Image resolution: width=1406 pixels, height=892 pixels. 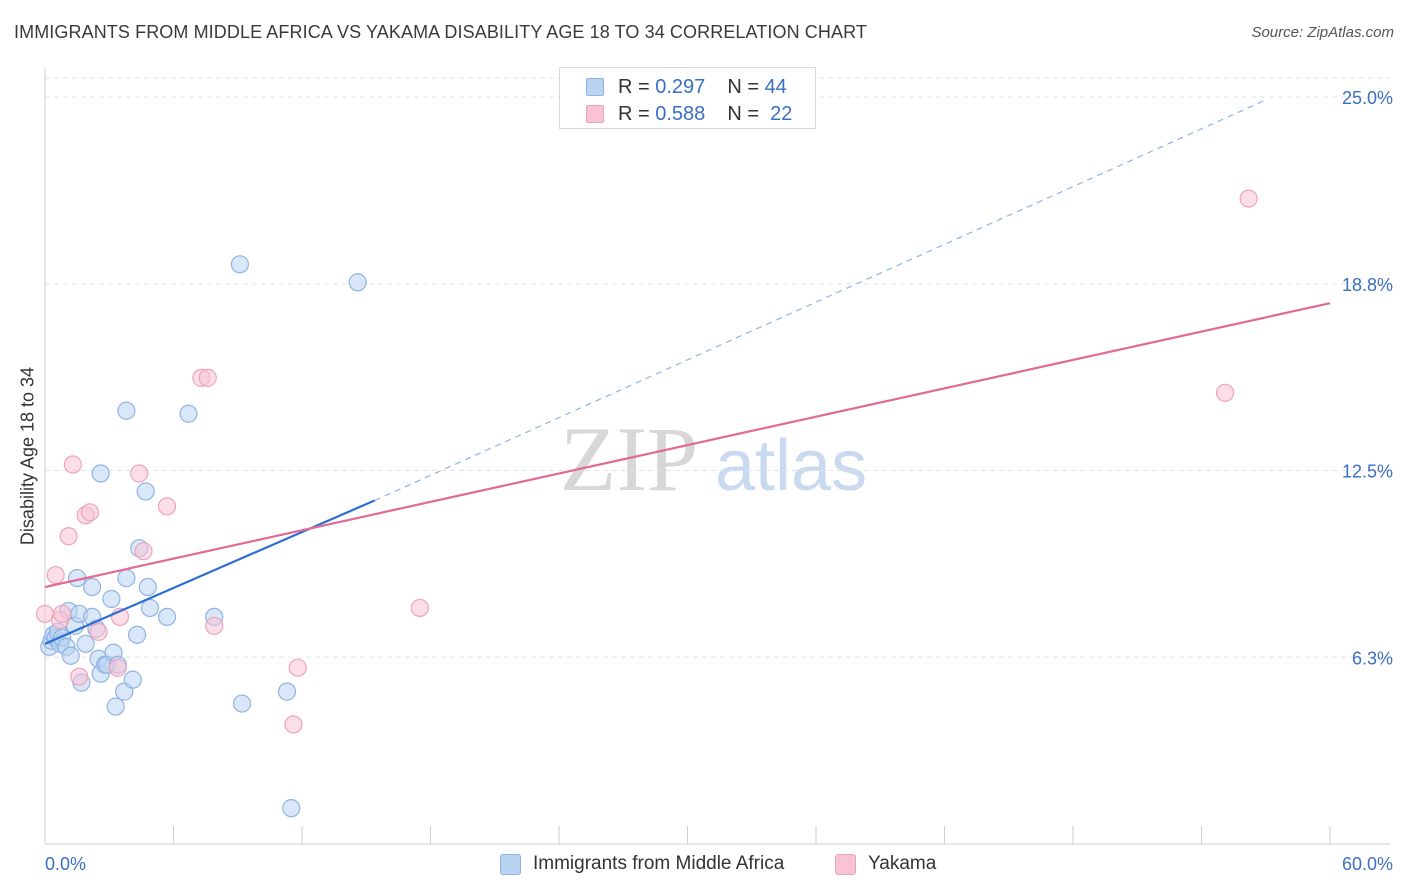 What do you see at coordinates (1372, 658) in the screenshot?
I see `y-tick-label: 6.3%` at bounding box center [1372, 658].